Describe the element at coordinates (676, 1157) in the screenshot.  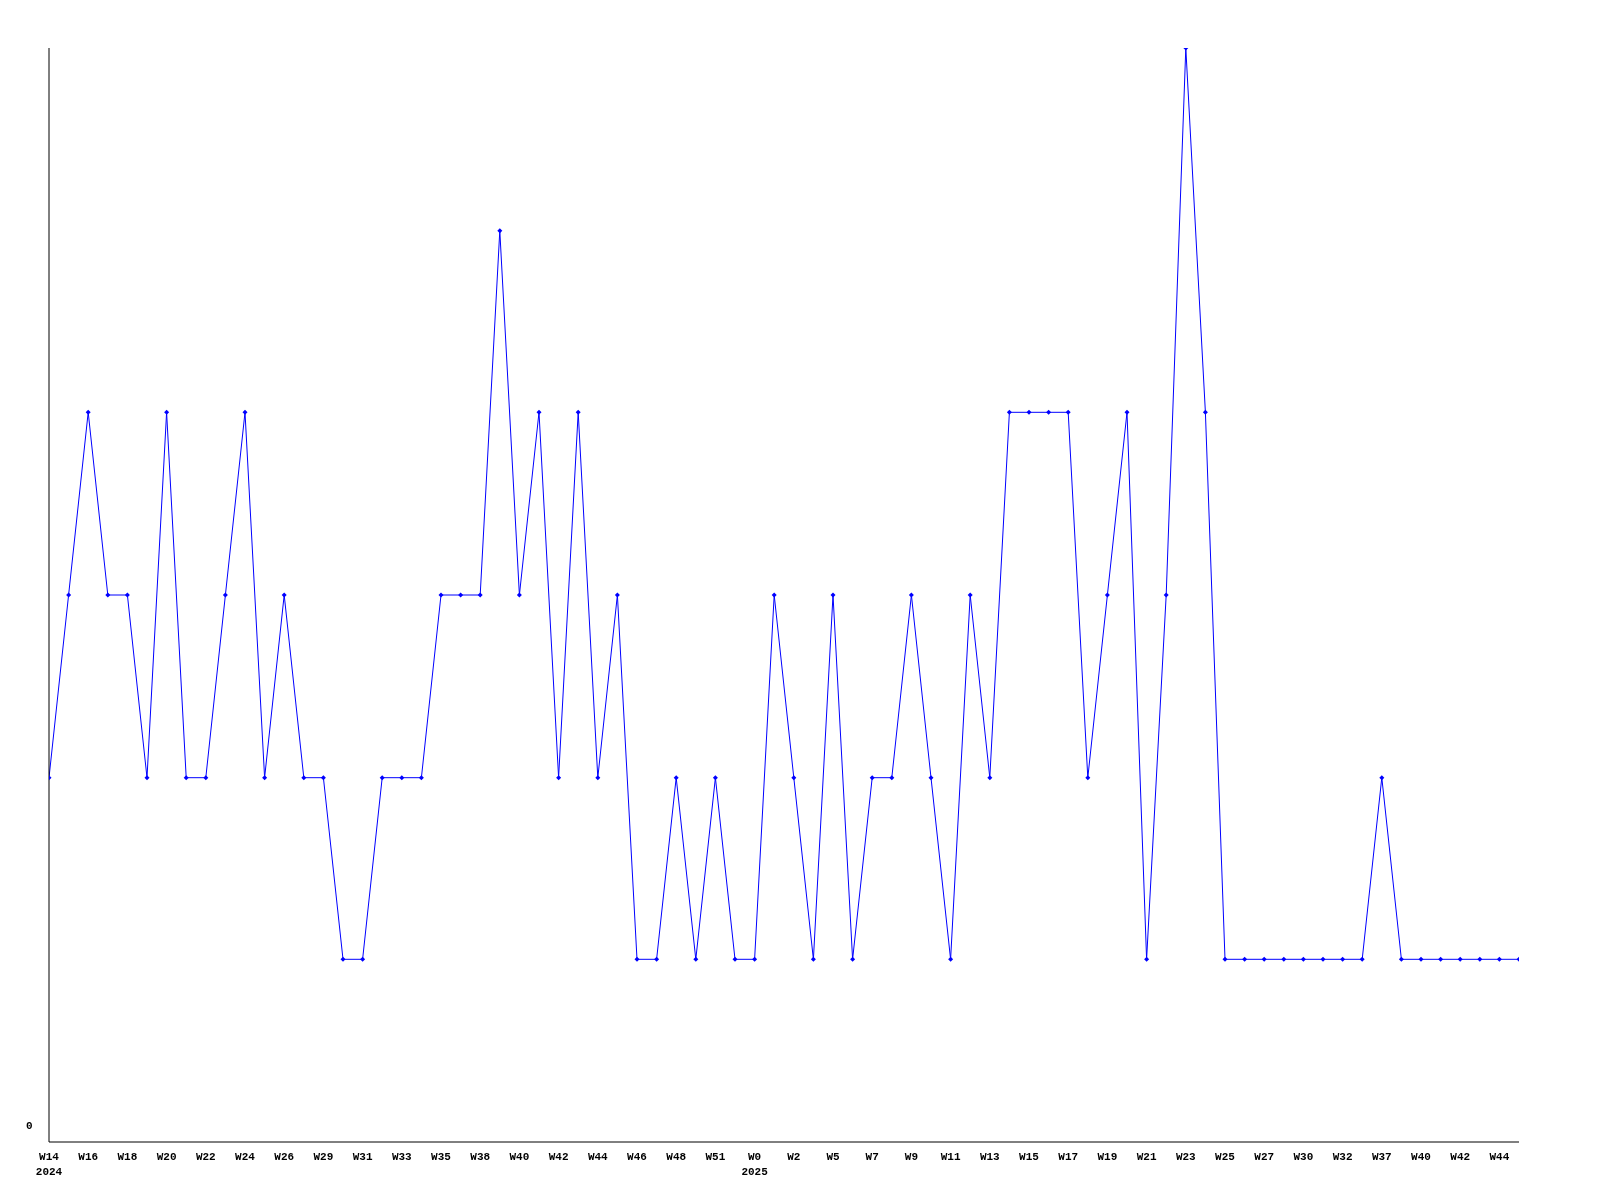
I see `x-tick-label: W48` at that location.